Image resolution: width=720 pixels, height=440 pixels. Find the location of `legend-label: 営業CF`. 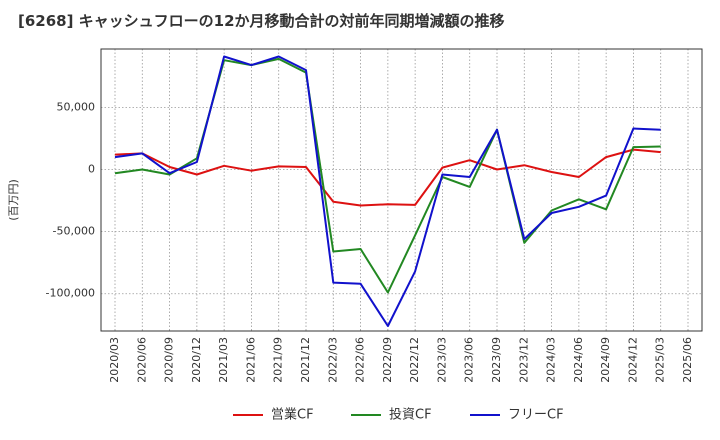

legend-label: 営業CF is located at coordinates (292, 415).